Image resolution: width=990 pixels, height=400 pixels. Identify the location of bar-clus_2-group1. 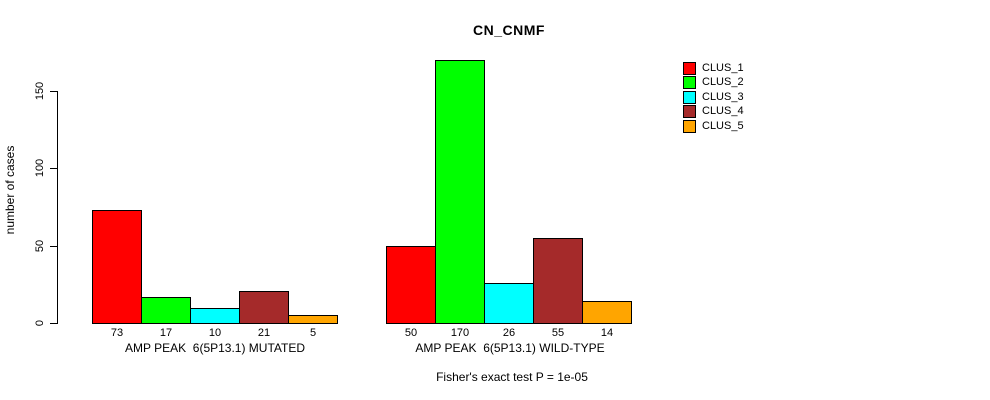
(166, 310).